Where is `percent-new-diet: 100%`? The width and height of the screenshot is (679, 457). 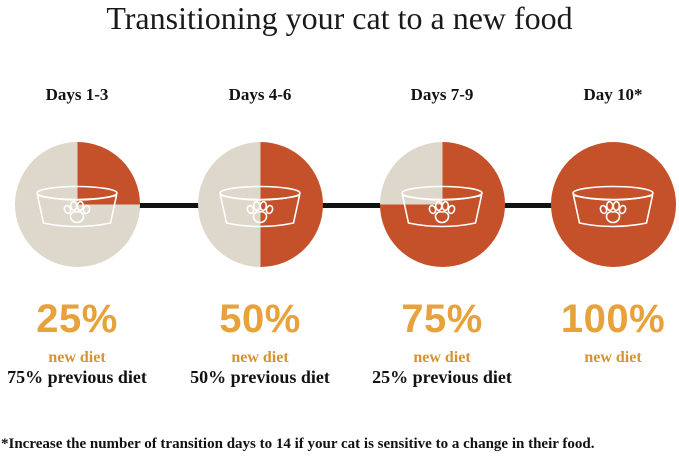 percent-new-diet: 100% is located at coordinates (613, 319).